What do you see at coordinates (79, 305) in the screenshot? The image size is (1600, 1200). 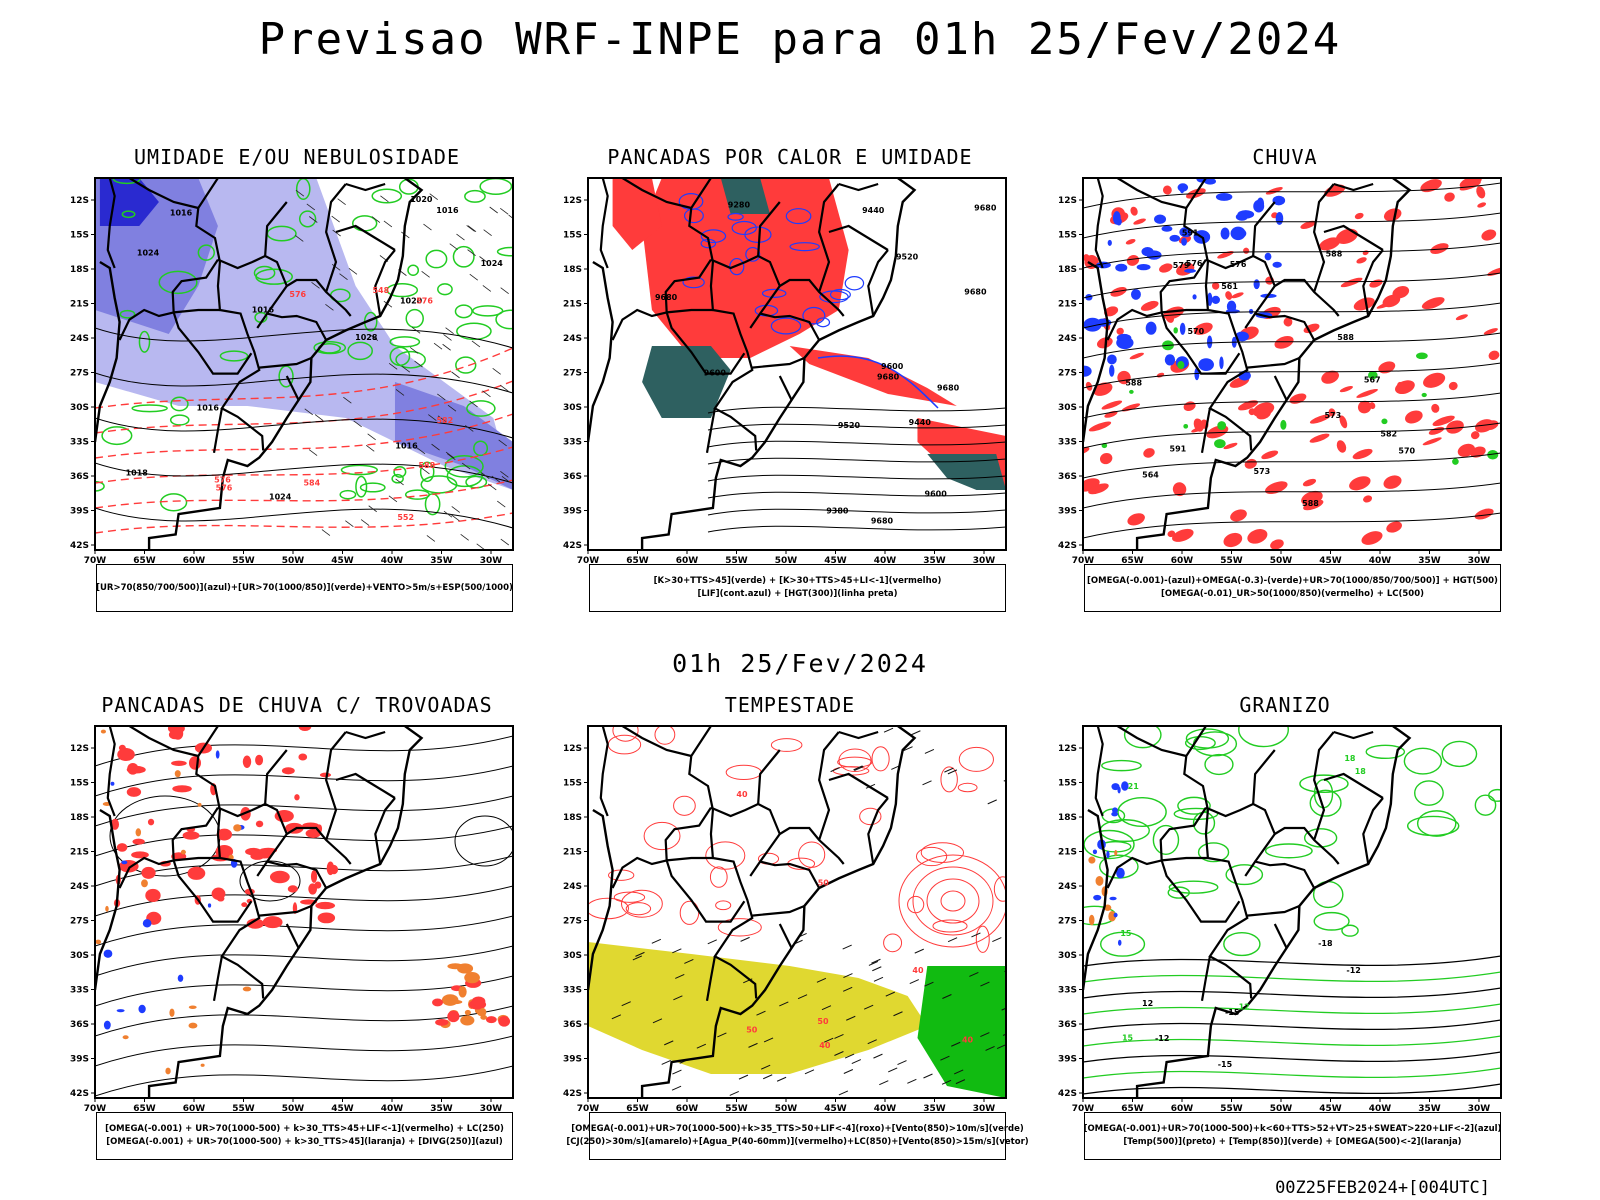 I see `lat-tick-label: 21S` at bounding box center [79, 305].